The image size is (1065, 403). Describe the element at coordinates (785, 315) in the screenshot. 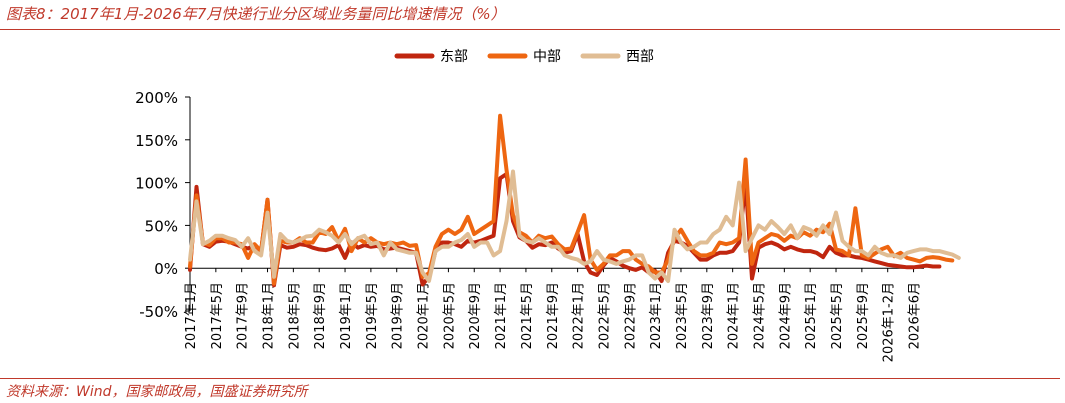

I see `x-tick-label: 2024年9月` at that location.